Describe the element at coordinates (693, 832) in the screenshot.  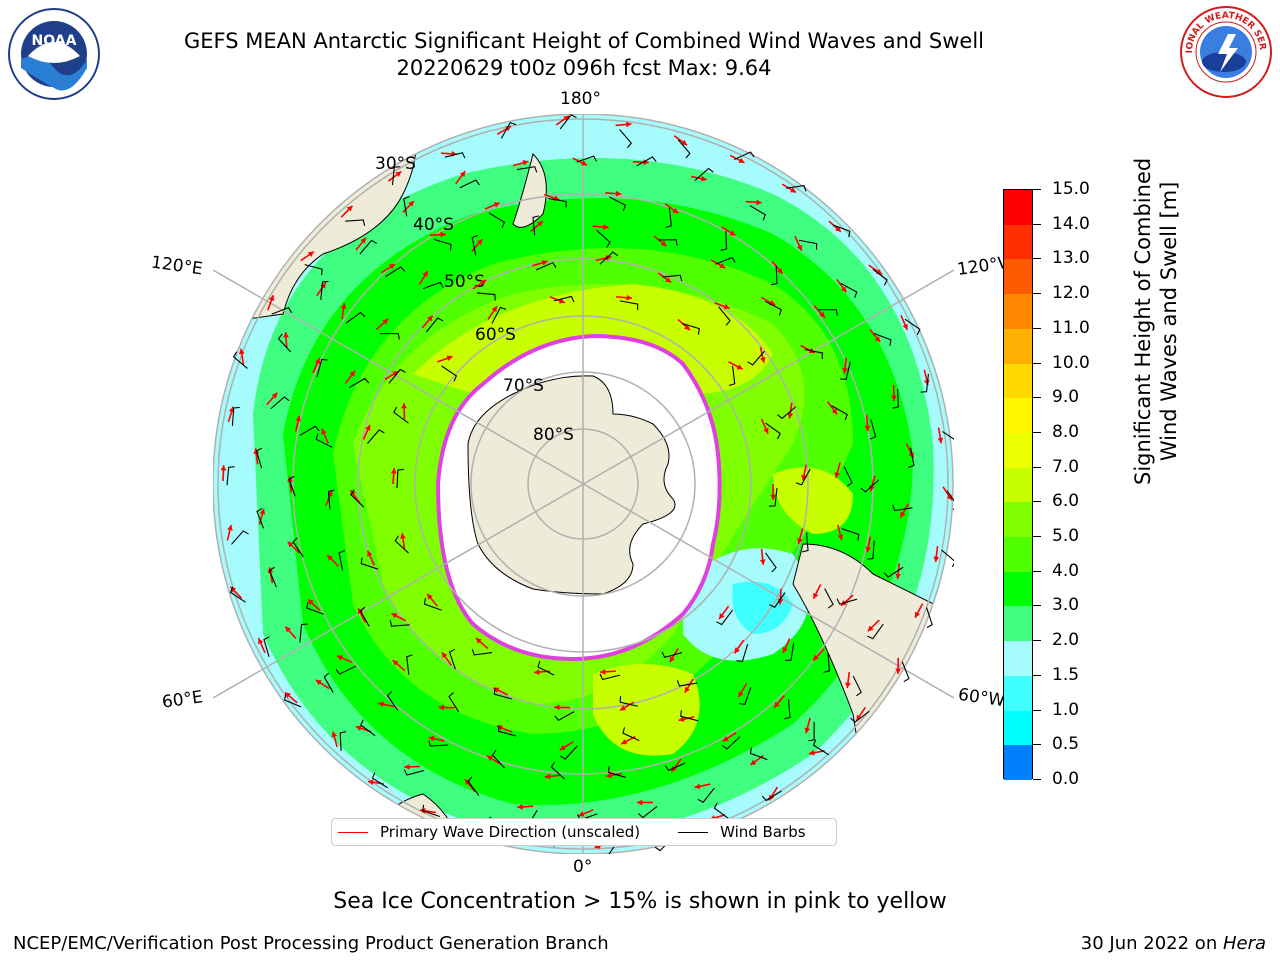
I see `legend-barb-line` at that location.